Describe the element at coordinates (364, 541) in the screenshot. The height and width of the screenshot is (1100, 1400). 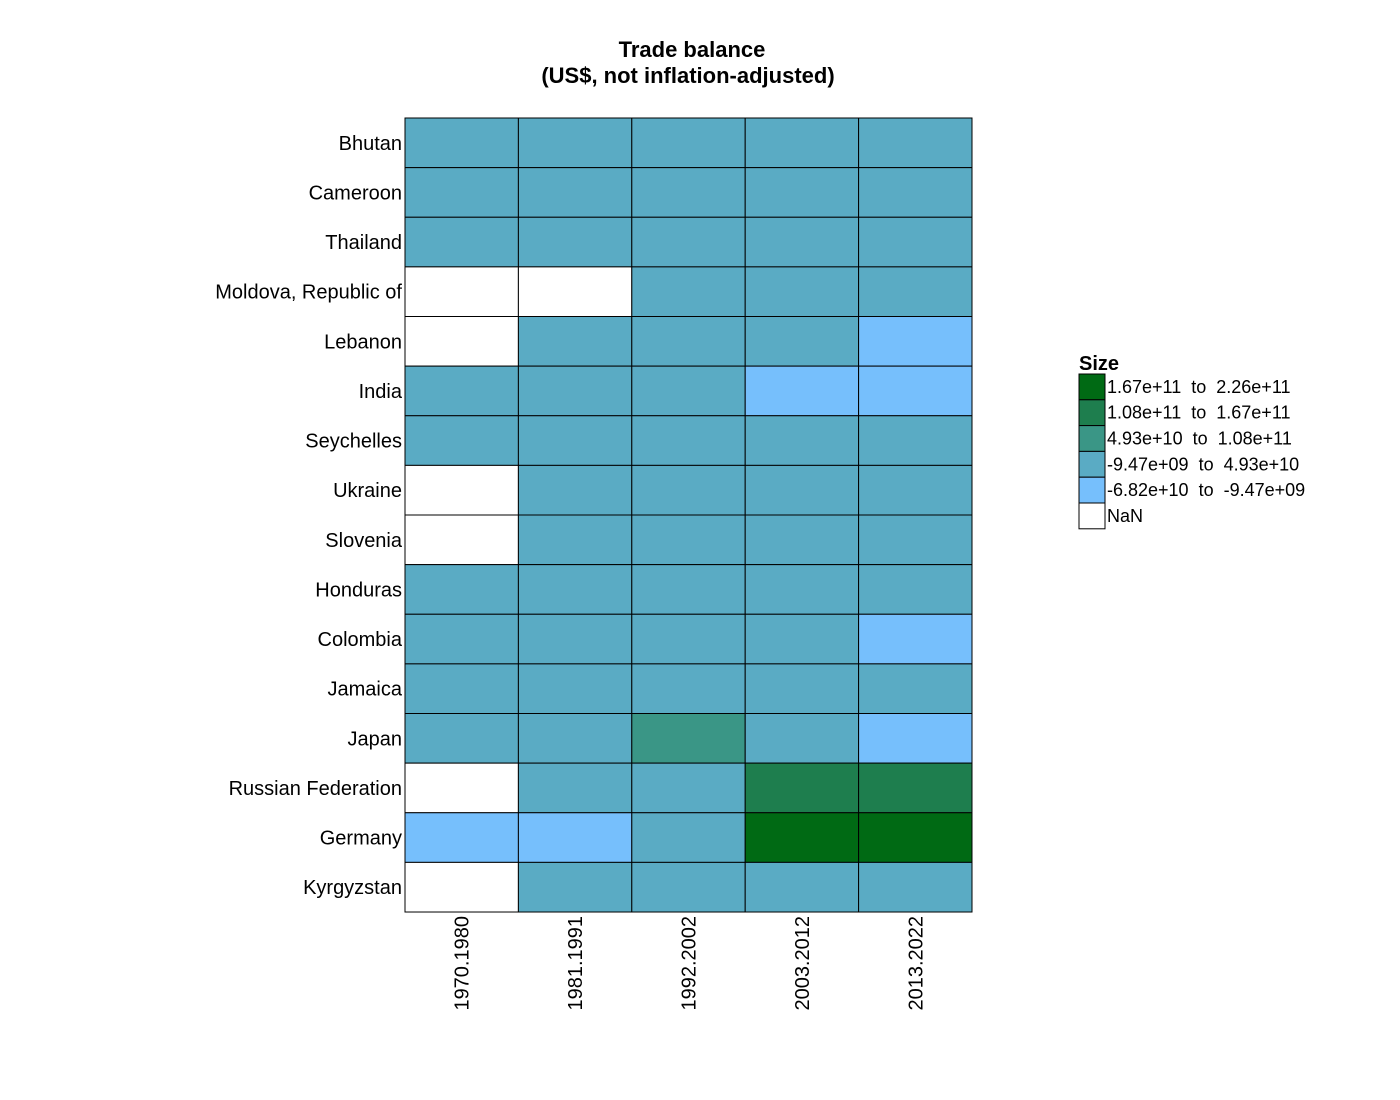
I see `y-tick-label: Slovenia` at that location.